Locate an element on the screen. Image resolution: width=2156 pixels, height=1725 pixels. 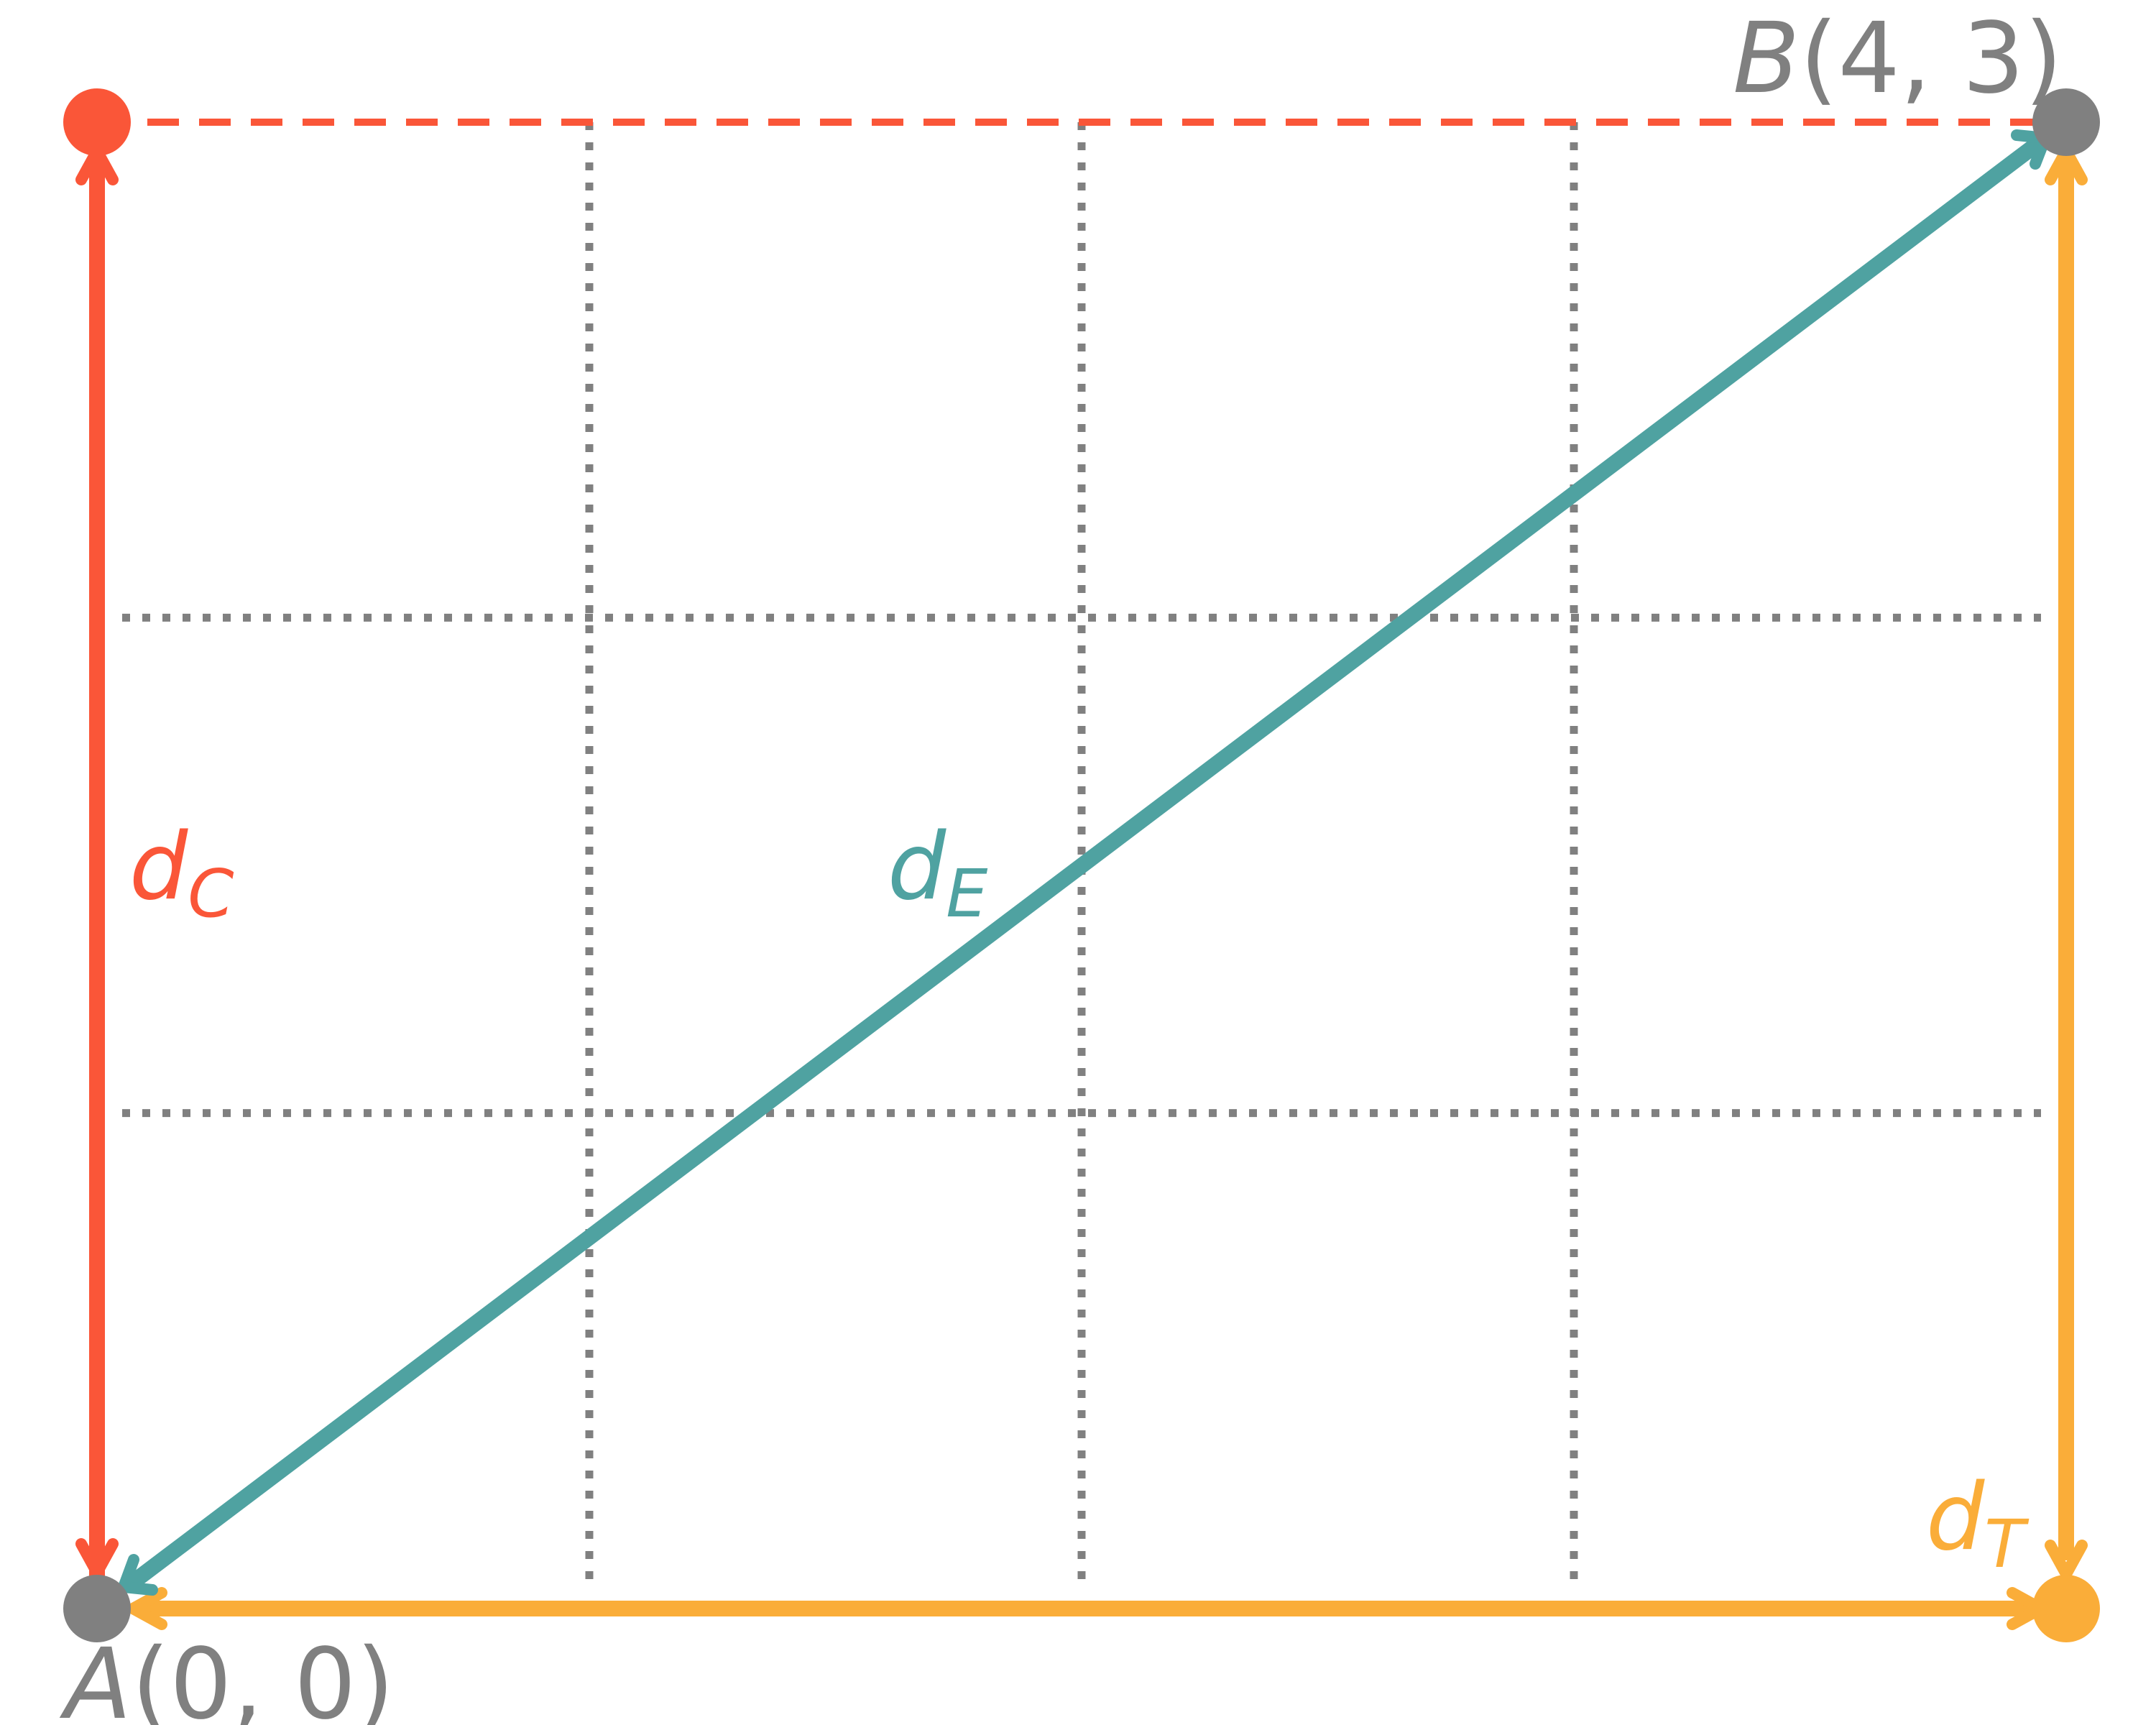
taxicab-symbol: d is located at coordinates (1956, 1517).